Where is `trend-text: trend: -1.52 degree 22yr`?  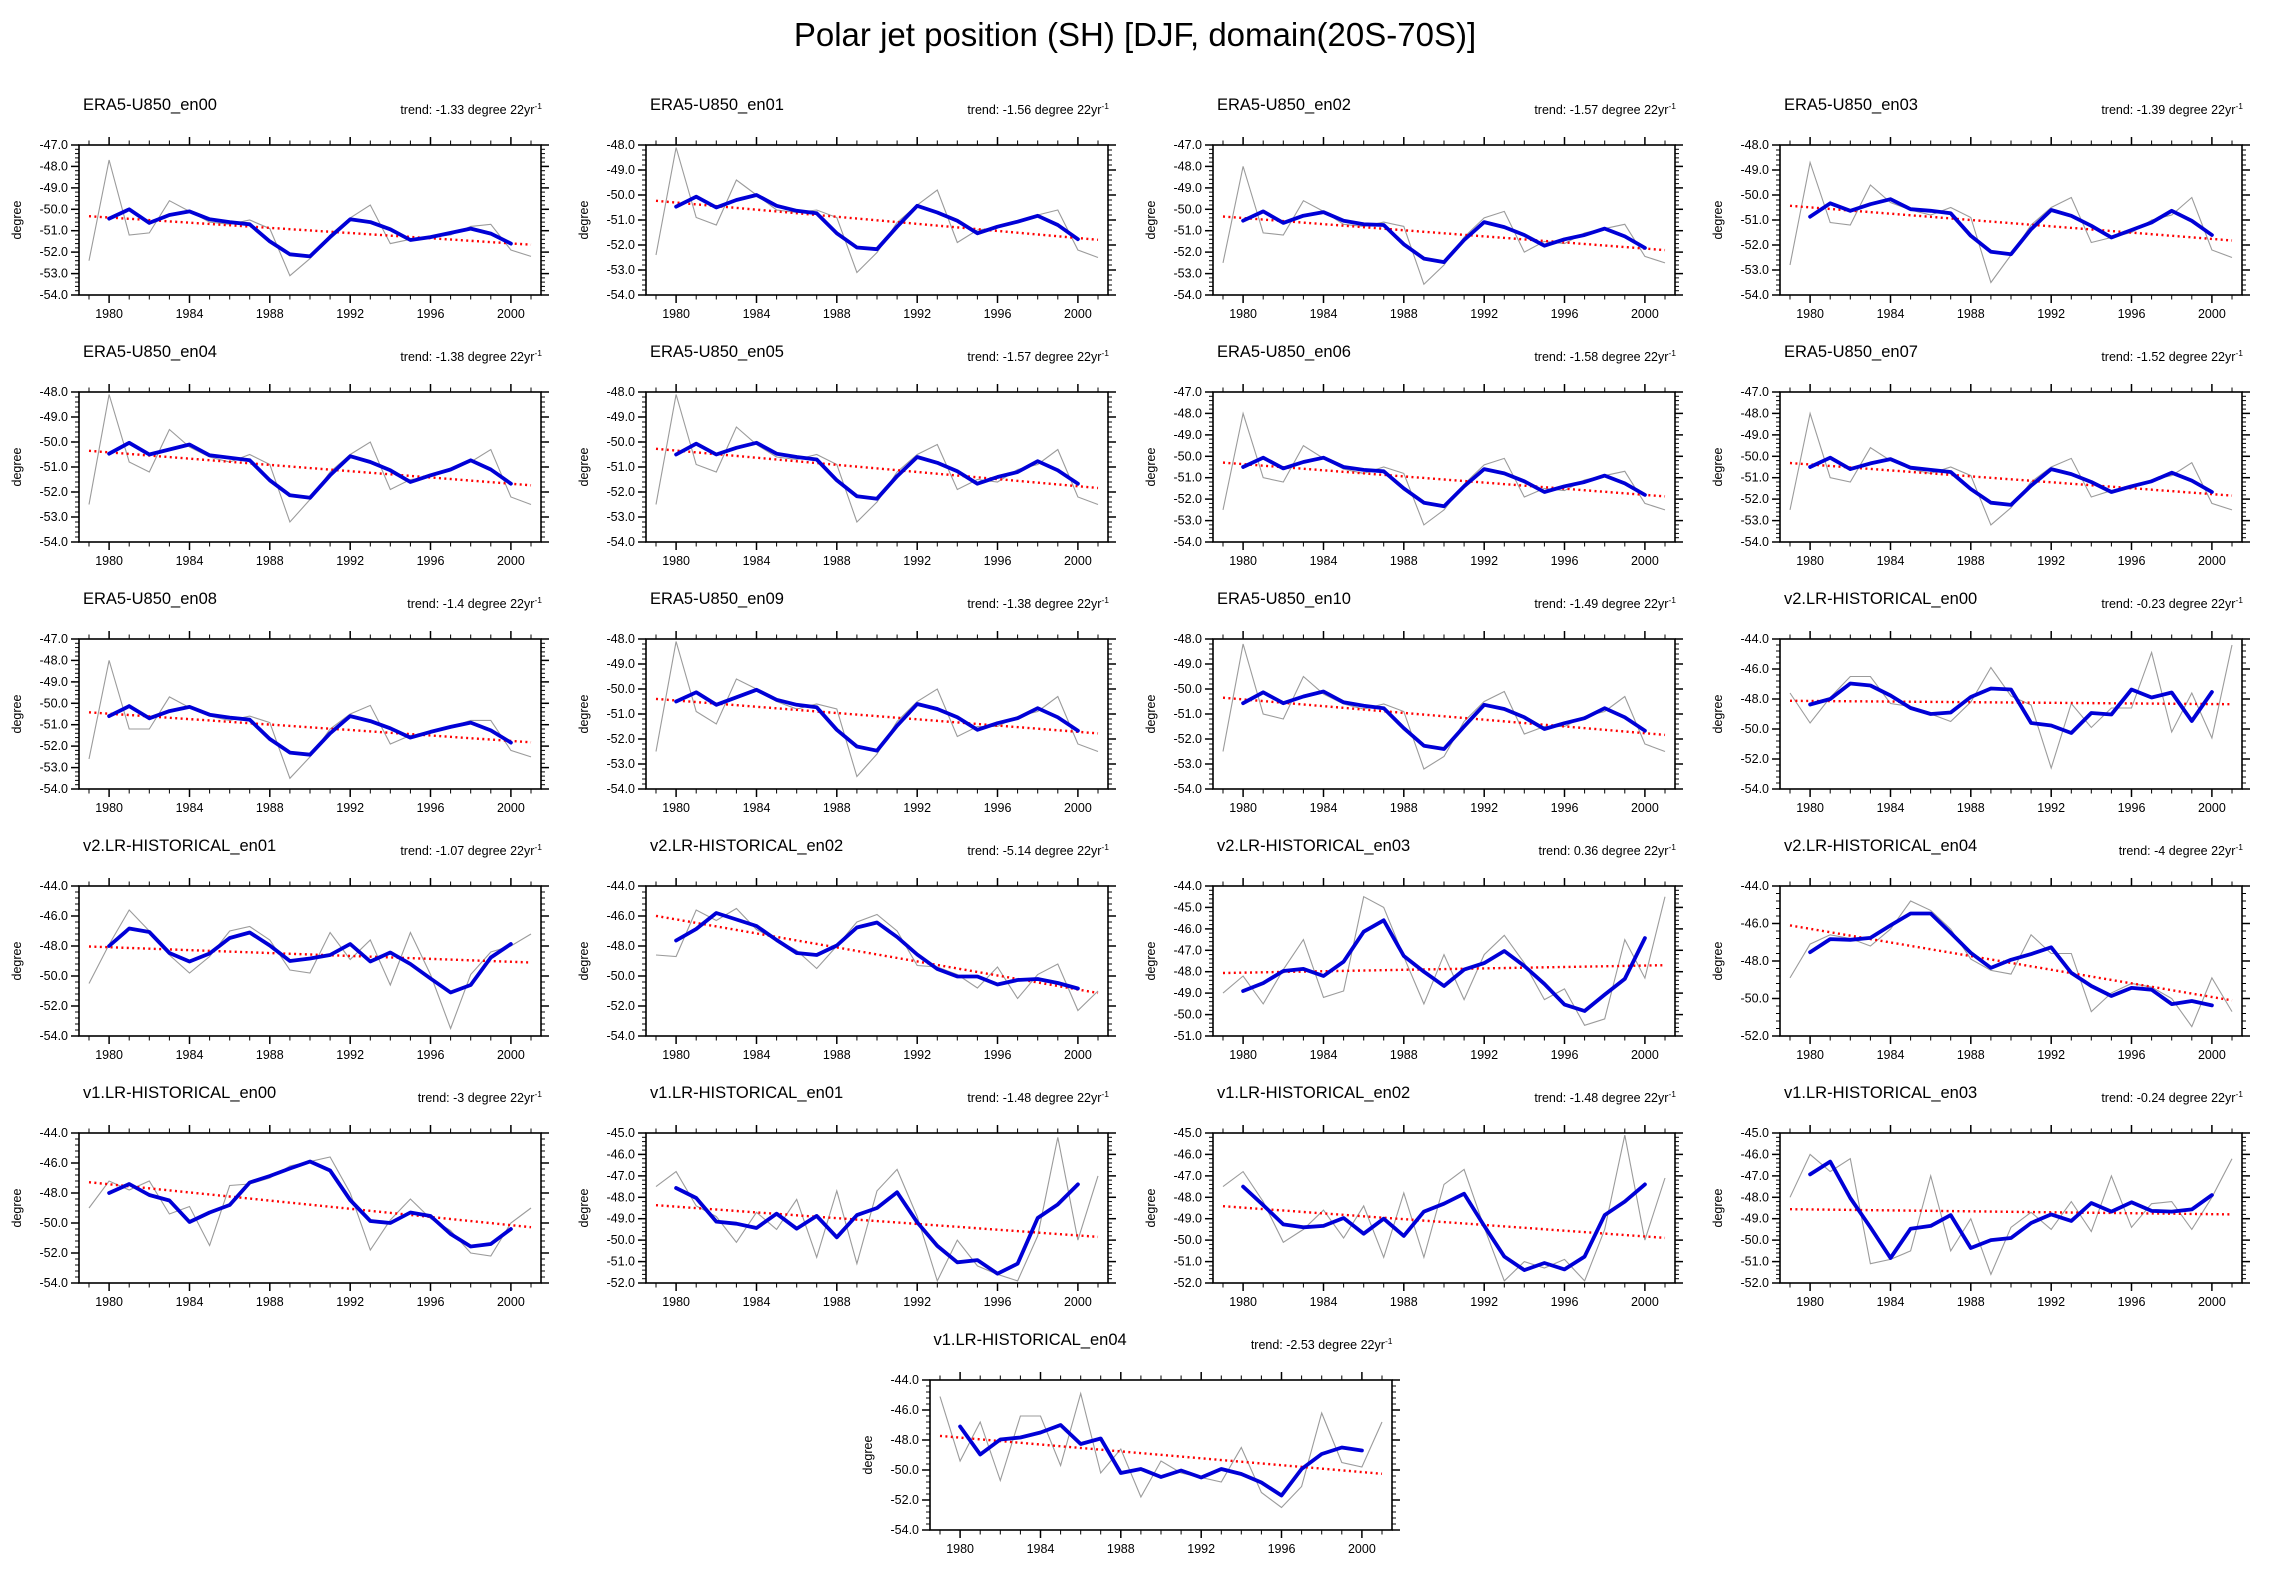 trend-text: trend: -1.52 degree 22yr is located at coordinates (2168, 357).